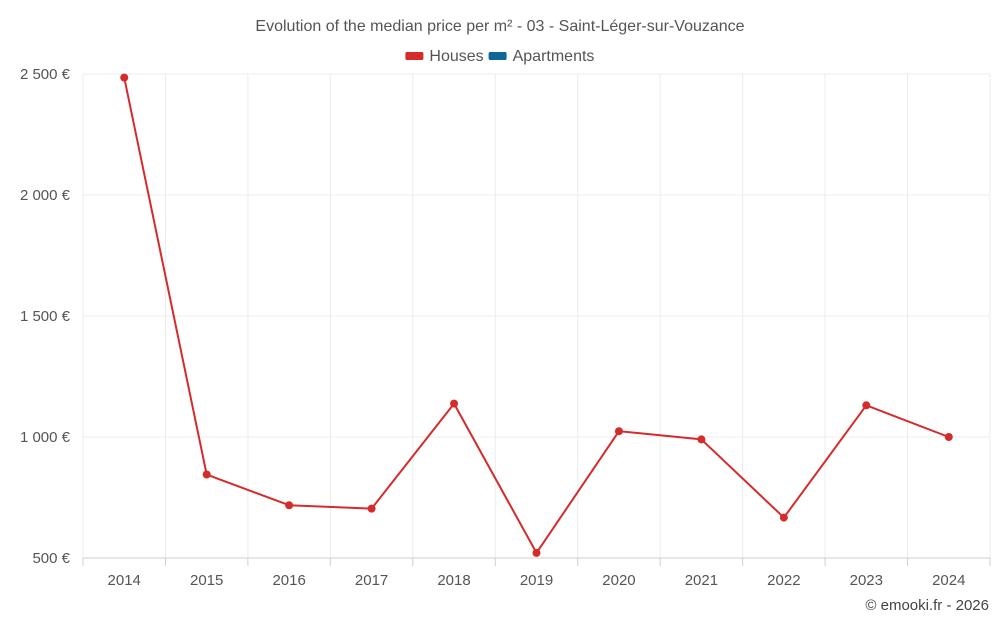 Image resolution: width=1000 pixels, height=625 pixels. What do you see at coordinates (927, 605) in the screenshot?
I see `credit-text: © emooki.fr - 2026` at bounding box center [927, 605].